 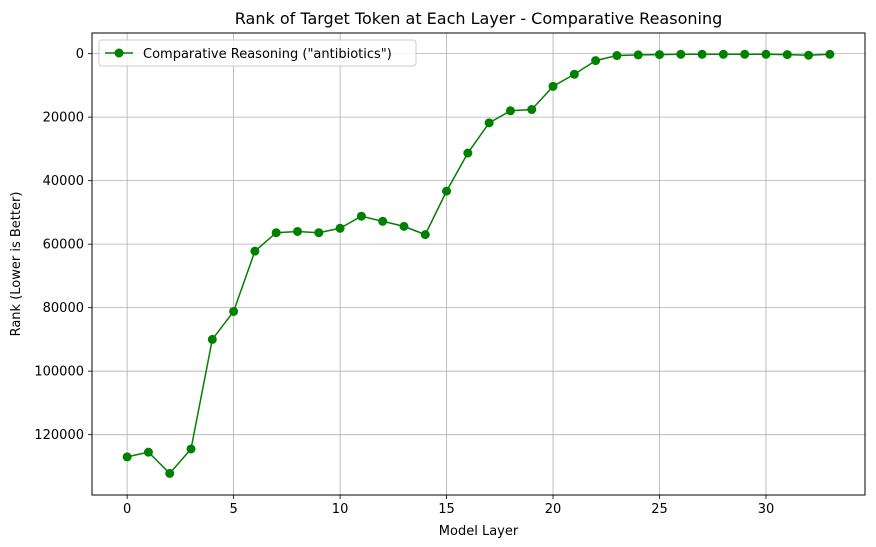 I want to click on y-tick-label: 100000, so click(x=59, y=372).